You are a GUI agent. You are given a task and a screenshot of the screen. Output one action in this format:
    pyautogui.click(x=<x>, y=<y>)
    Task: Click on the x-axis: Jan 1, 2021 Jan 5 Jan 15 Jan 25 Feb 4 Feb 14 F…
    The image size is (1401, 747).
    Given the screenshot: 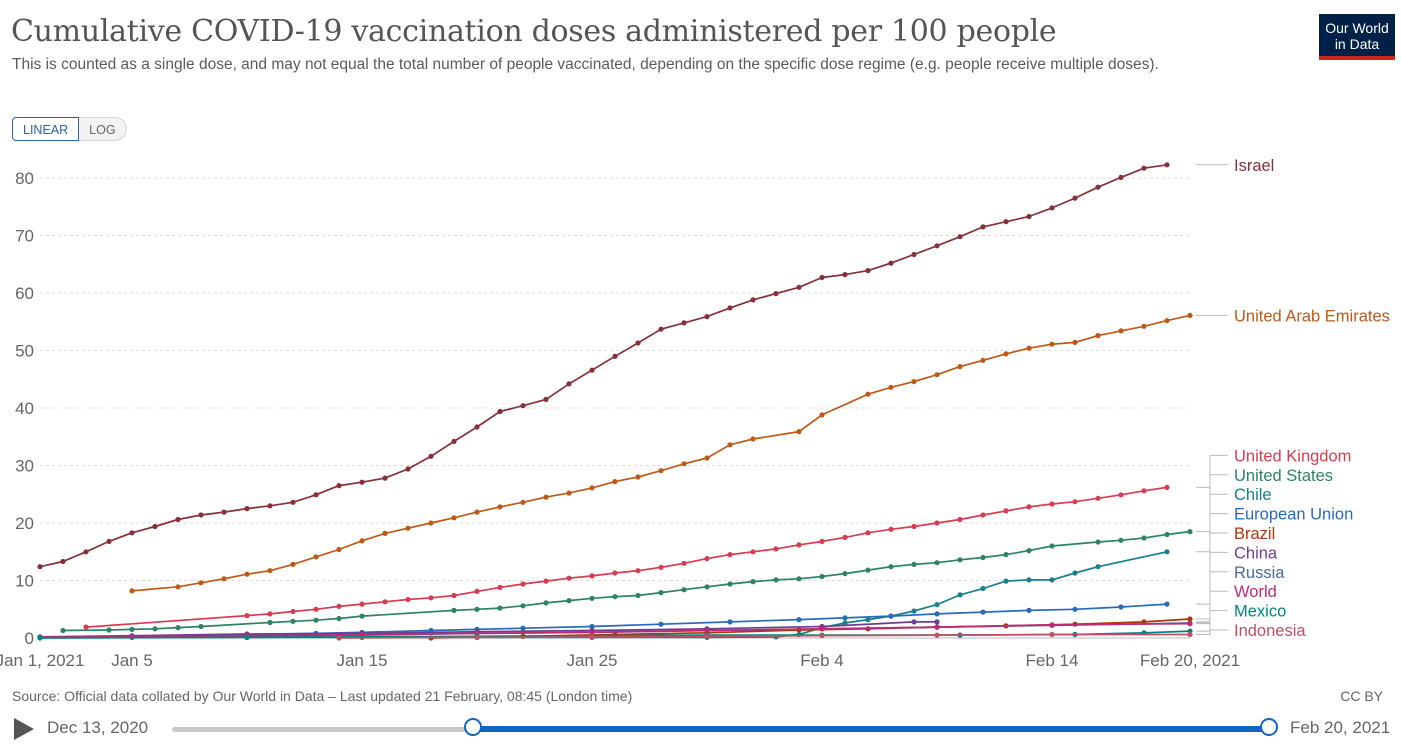 What is the action you would take?
    pyautogui.click(x=620, y=660)
    